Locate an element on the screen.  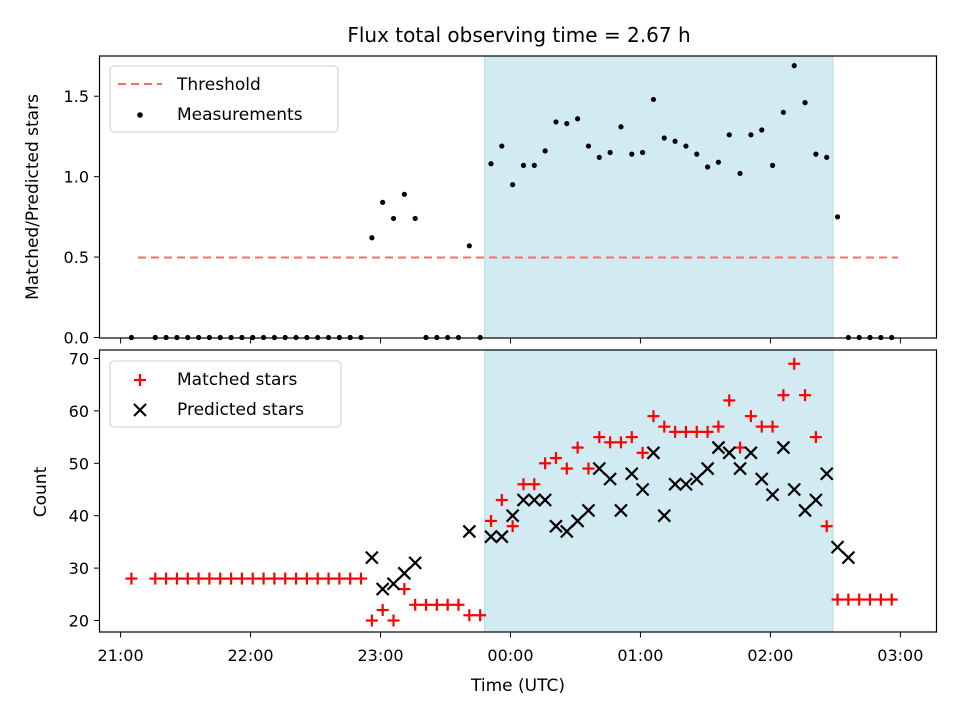
bottom-y-axis-label: Count is located at coordinates (41, 491).